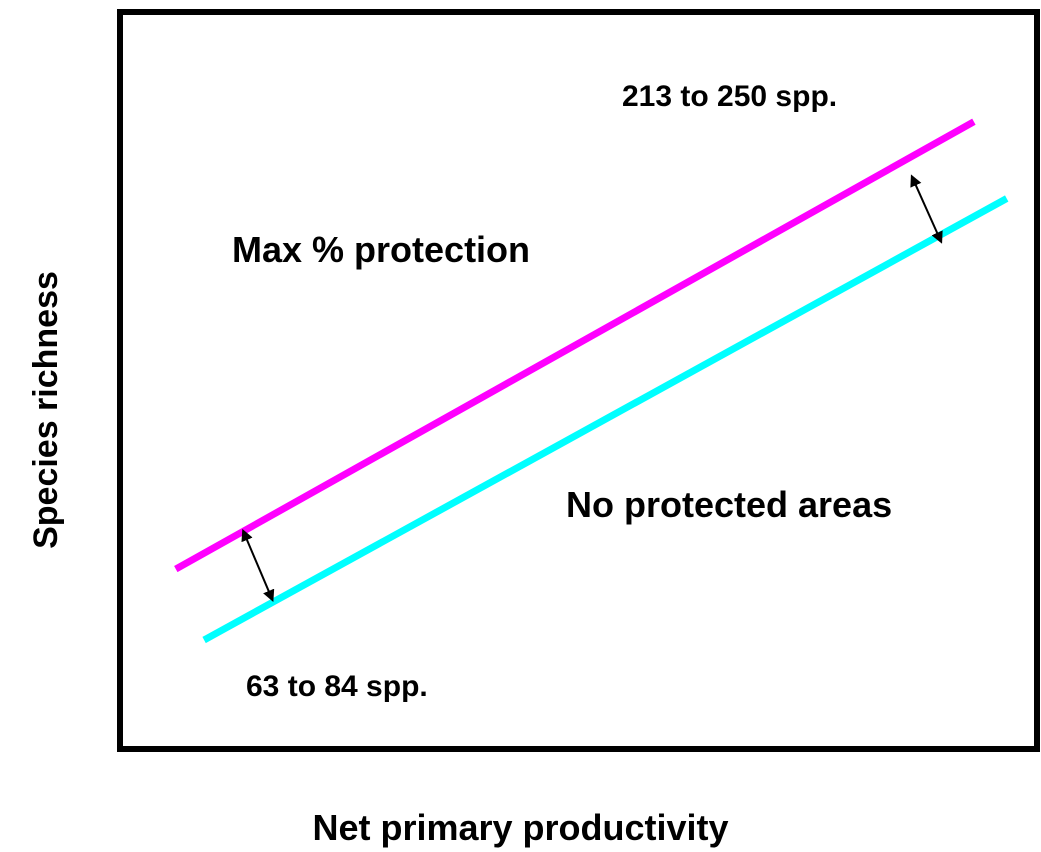 Image resolution: width=1041 pixels, height=852 pixels. Describe the element at coordinates (729, 504) in the screenshot. I see `series-label-no-protected-areas: No protected areas` at that location.